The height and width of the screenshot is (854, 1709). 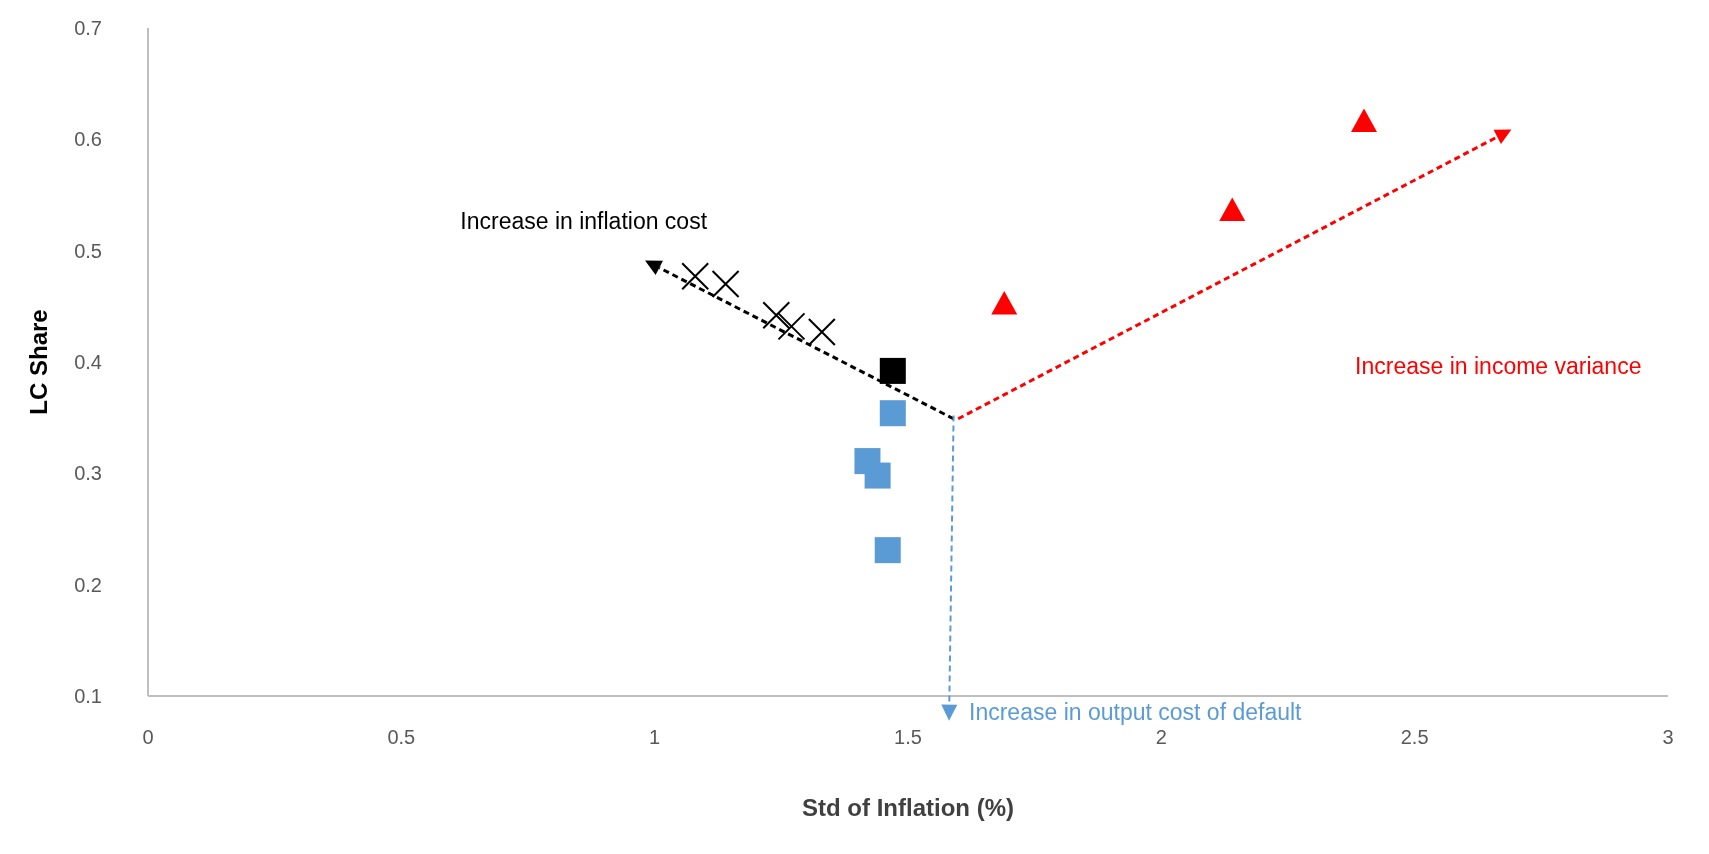 What do you see at coordinates (88, 584) in the screenshot?
I see `y-tick-label: 0.2` at bounding box center [88, 584].